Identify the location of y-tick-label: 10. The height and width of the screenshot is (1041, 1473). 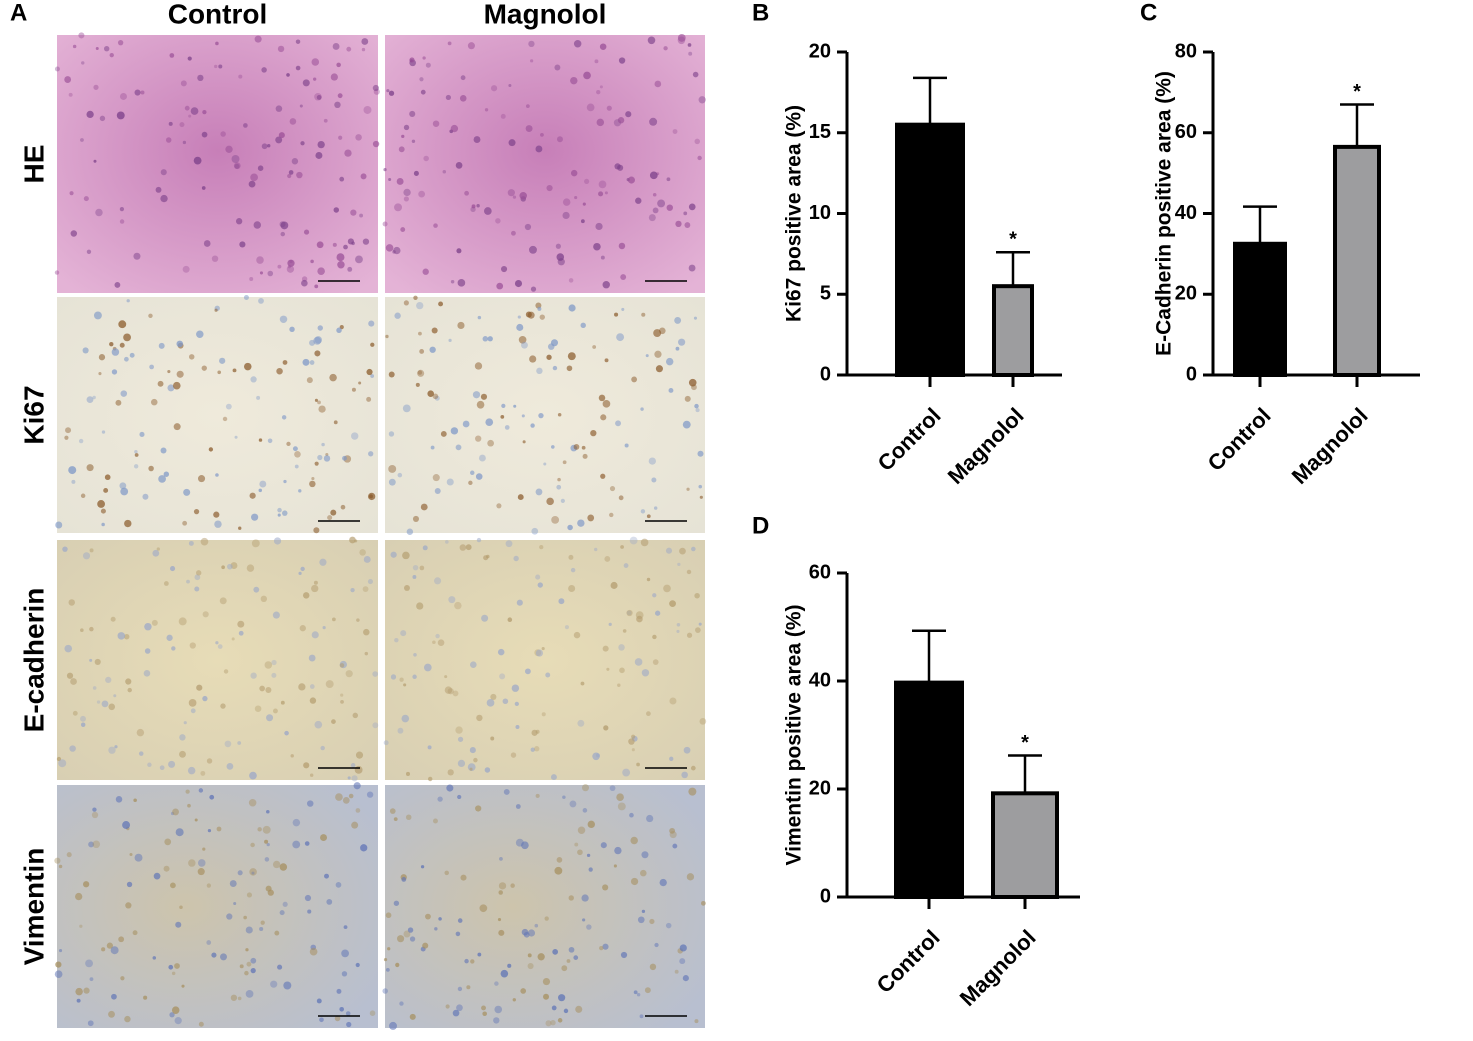
(820, 213).